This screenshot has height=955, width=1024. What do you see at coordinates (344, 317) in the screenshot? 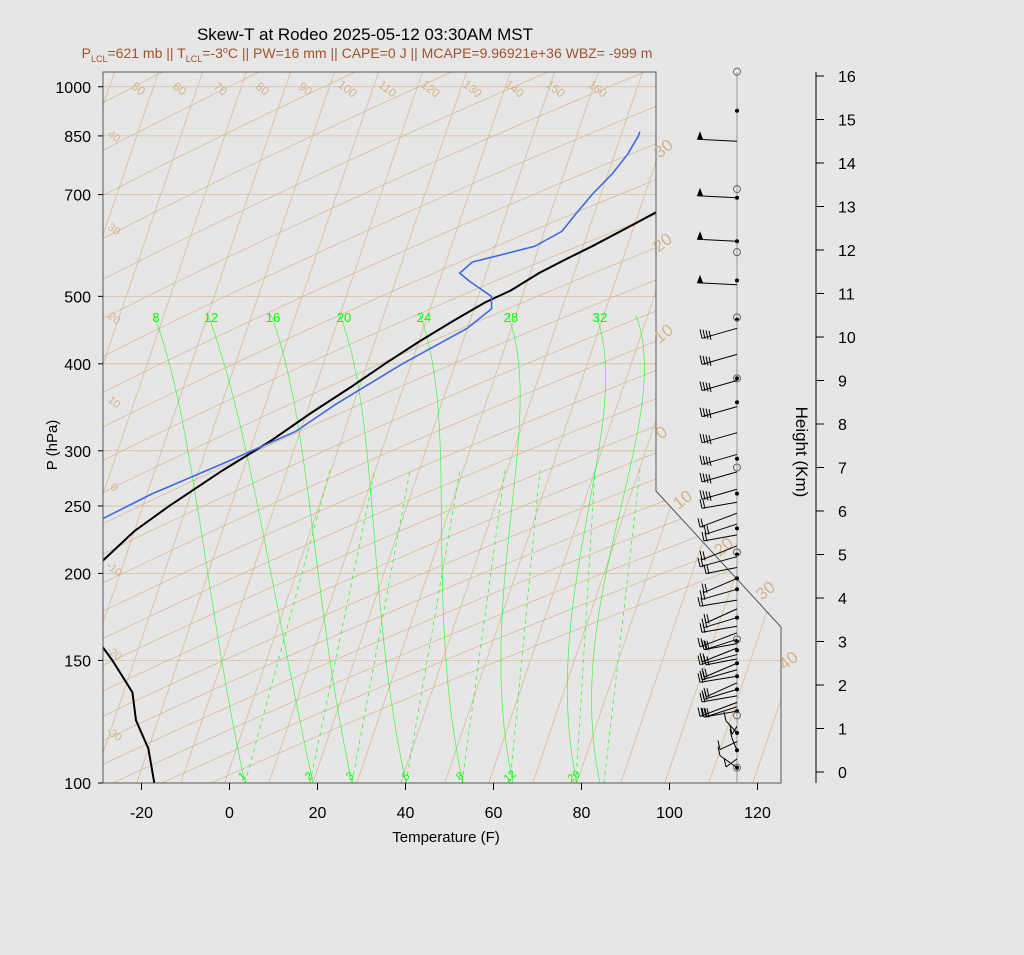
I see `mixing-ratio-label: 20` at bounding box center [344, 317].